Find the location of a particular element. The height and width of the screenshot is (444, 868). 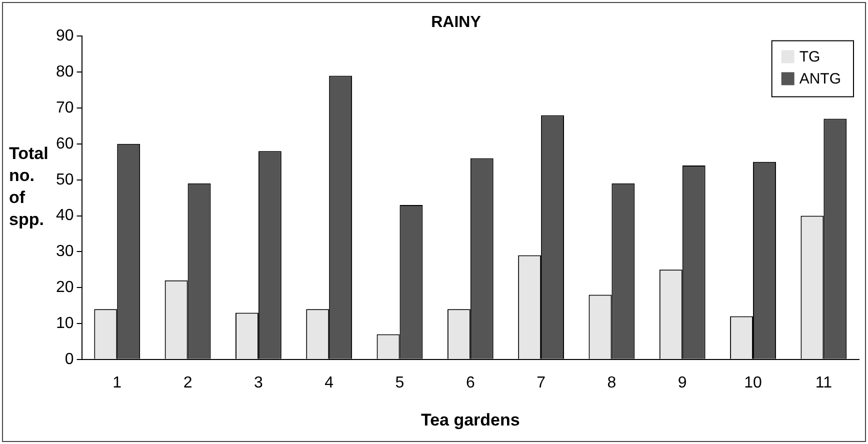

y-tick-label: 90 is located at coordinates (65, 36).